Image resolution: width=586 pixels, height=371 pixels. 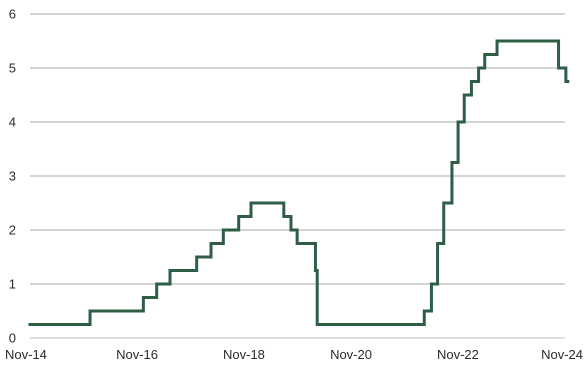 I want to click on y-tick-label: 1, so click(x=12, y=284).